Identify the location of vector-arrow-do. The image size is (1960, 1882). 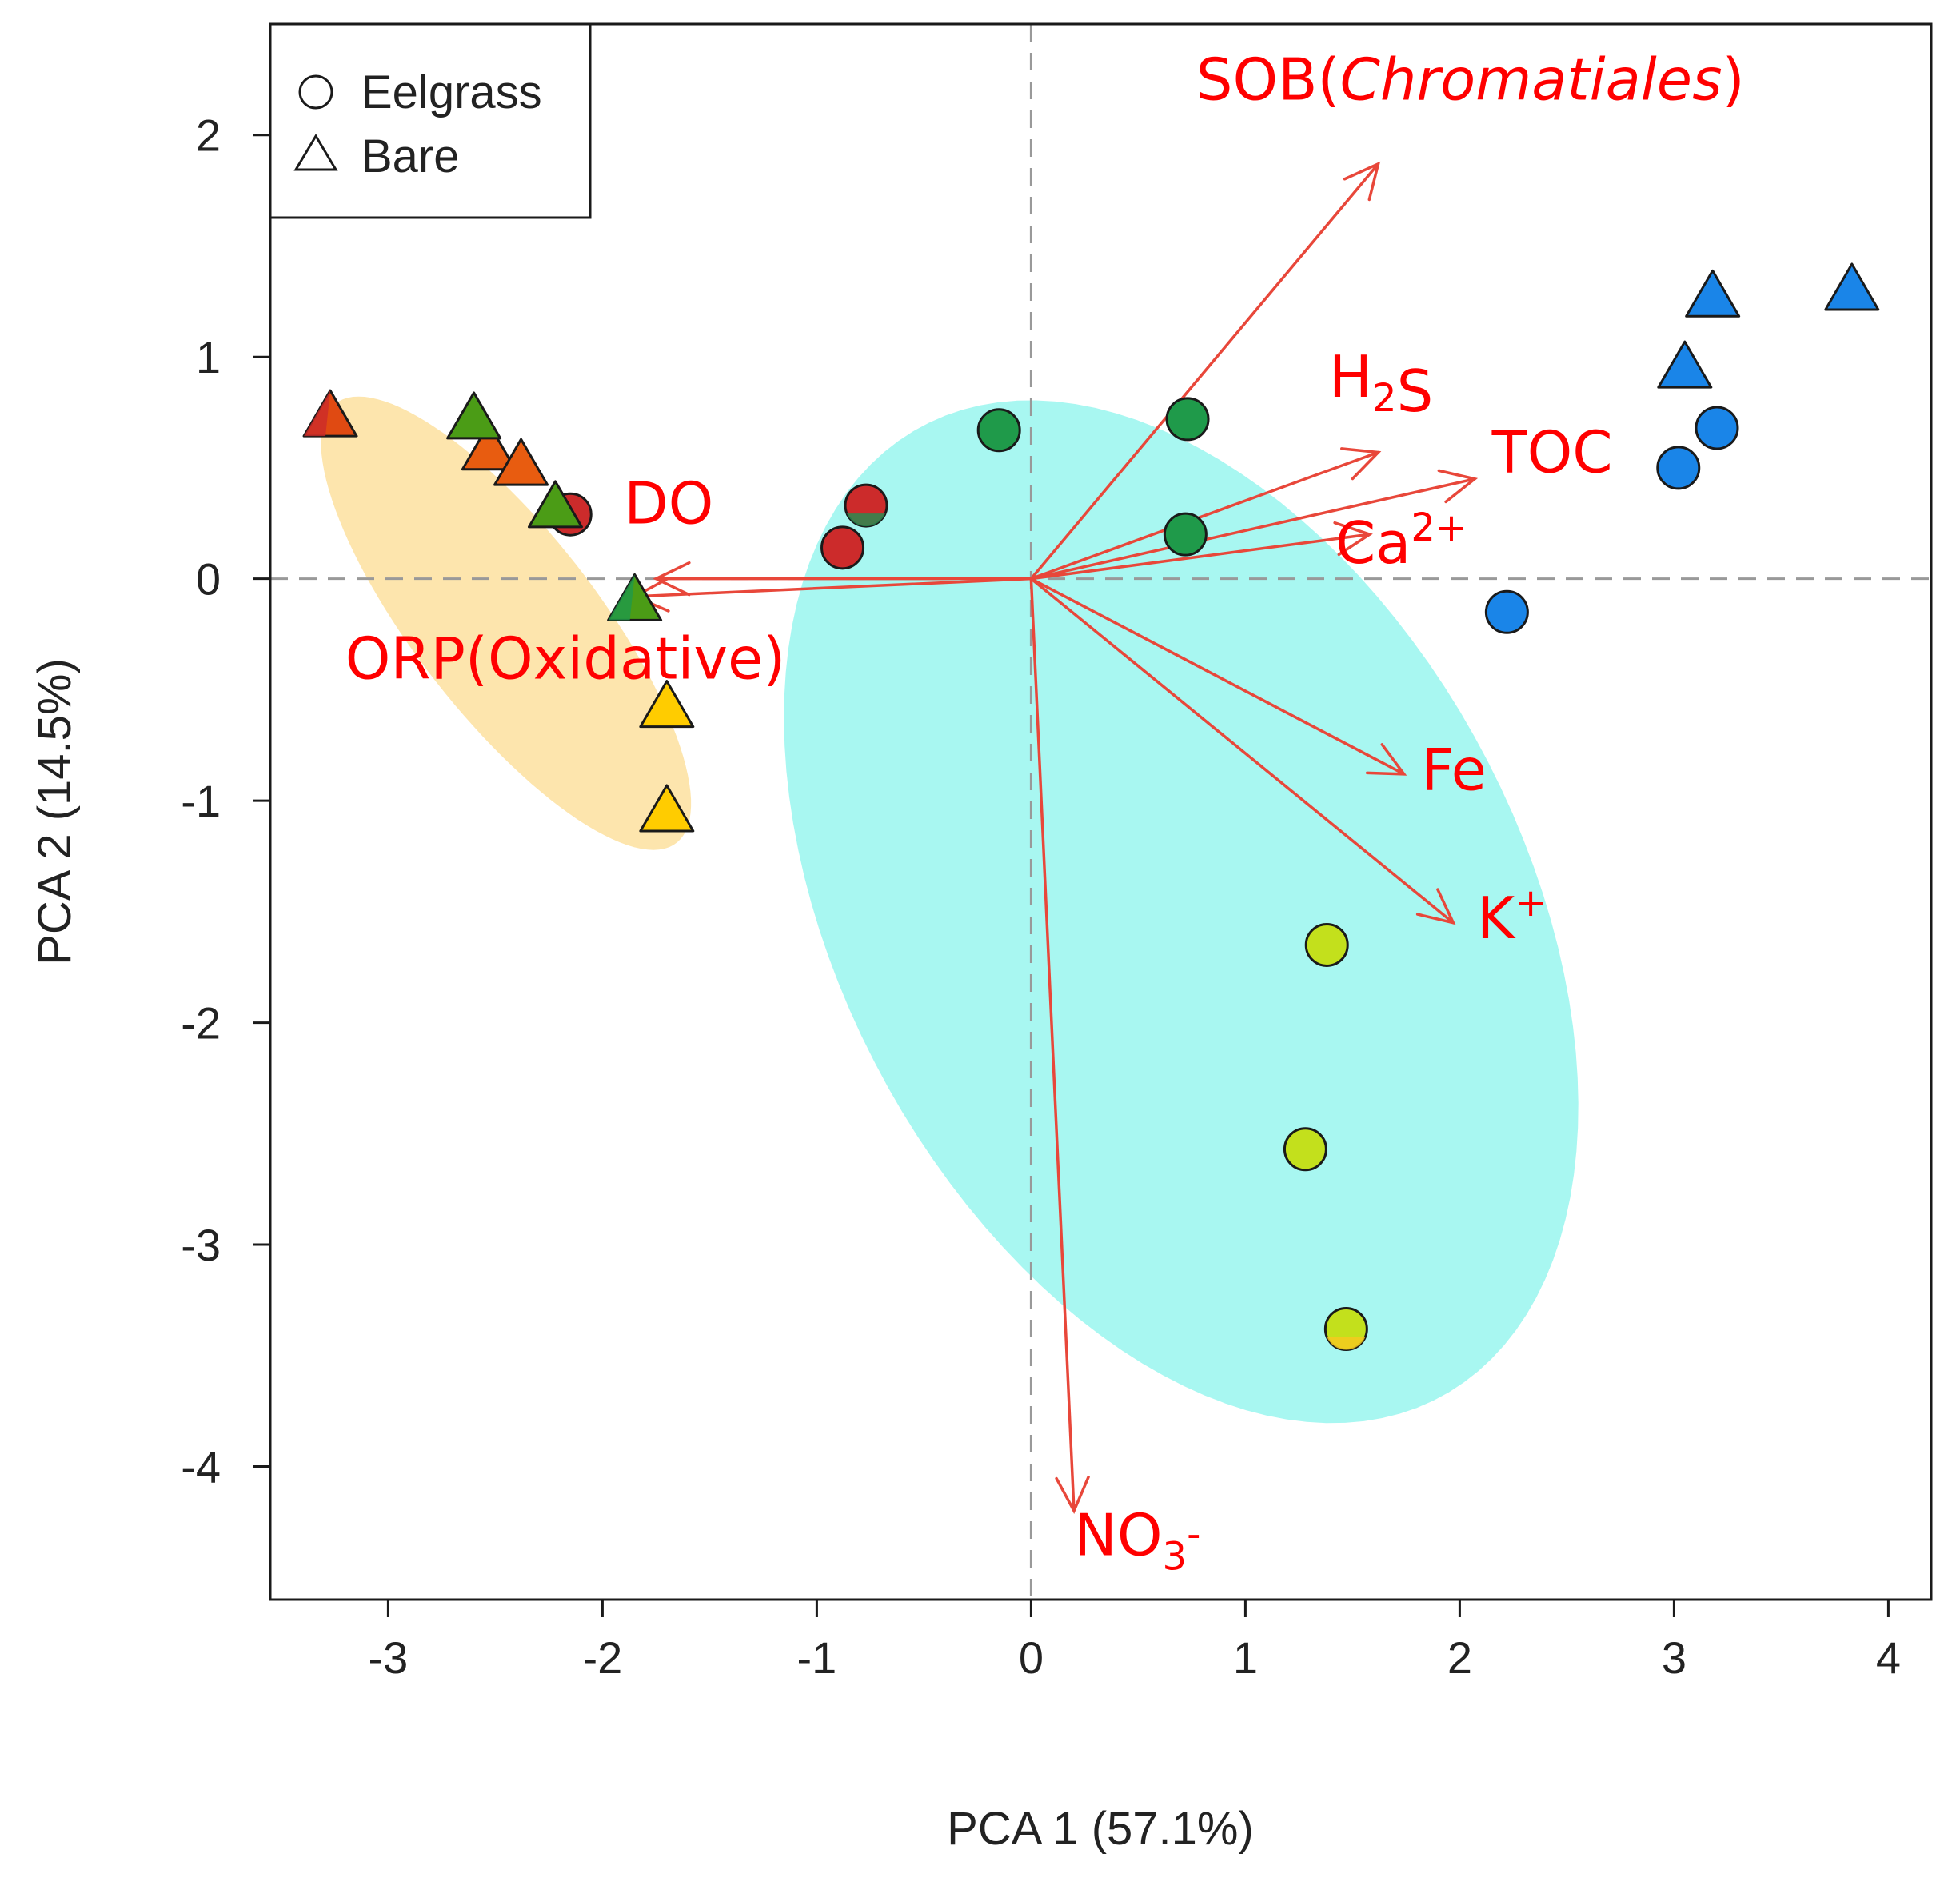
(843, 579).